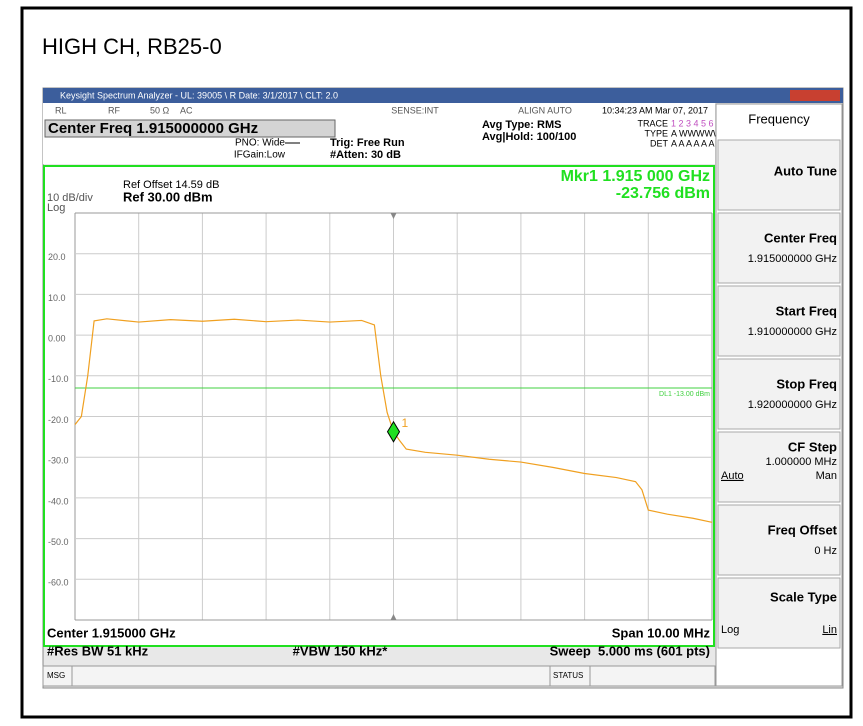 The width and height of the screenshot is (863, 726). I want to click on menu-label: Center Freq, so click(800, 237).